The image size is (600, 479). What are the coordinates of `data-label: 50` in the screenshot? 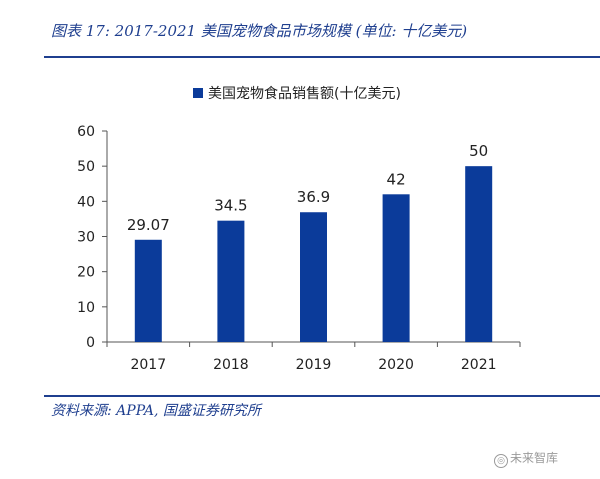 It's located at (478, 151).